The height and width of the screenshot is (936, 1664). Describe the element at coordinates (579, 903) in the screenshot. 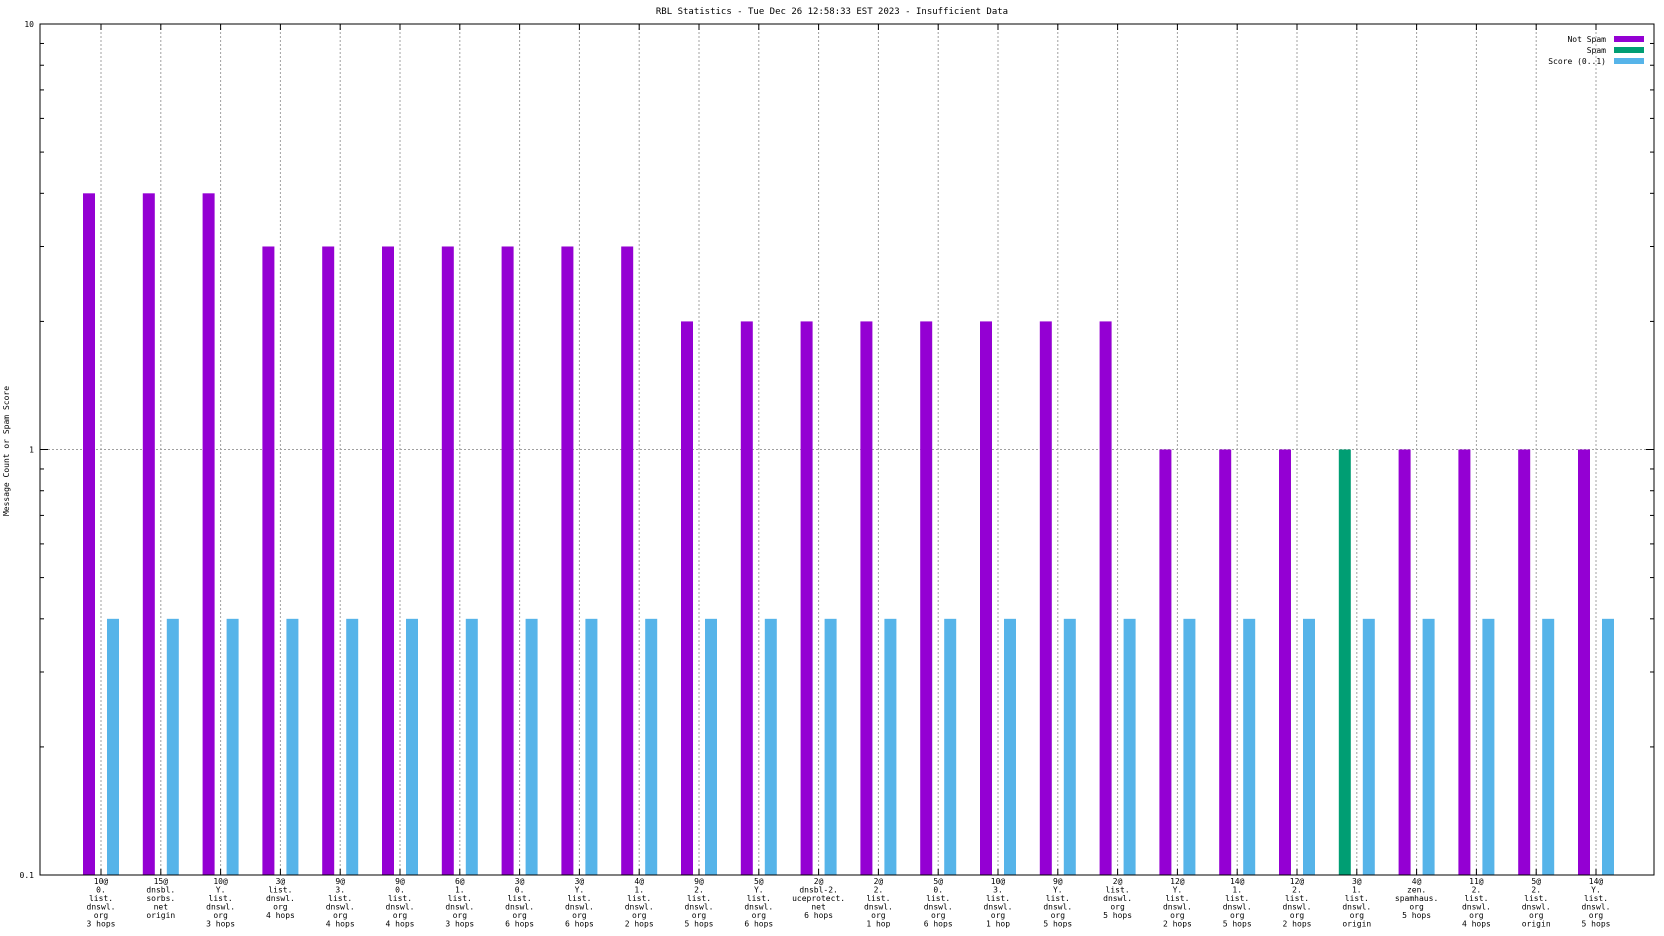

I see `x-category-label: 3@ Y. list. dnswl. org 6 hops` at that location.